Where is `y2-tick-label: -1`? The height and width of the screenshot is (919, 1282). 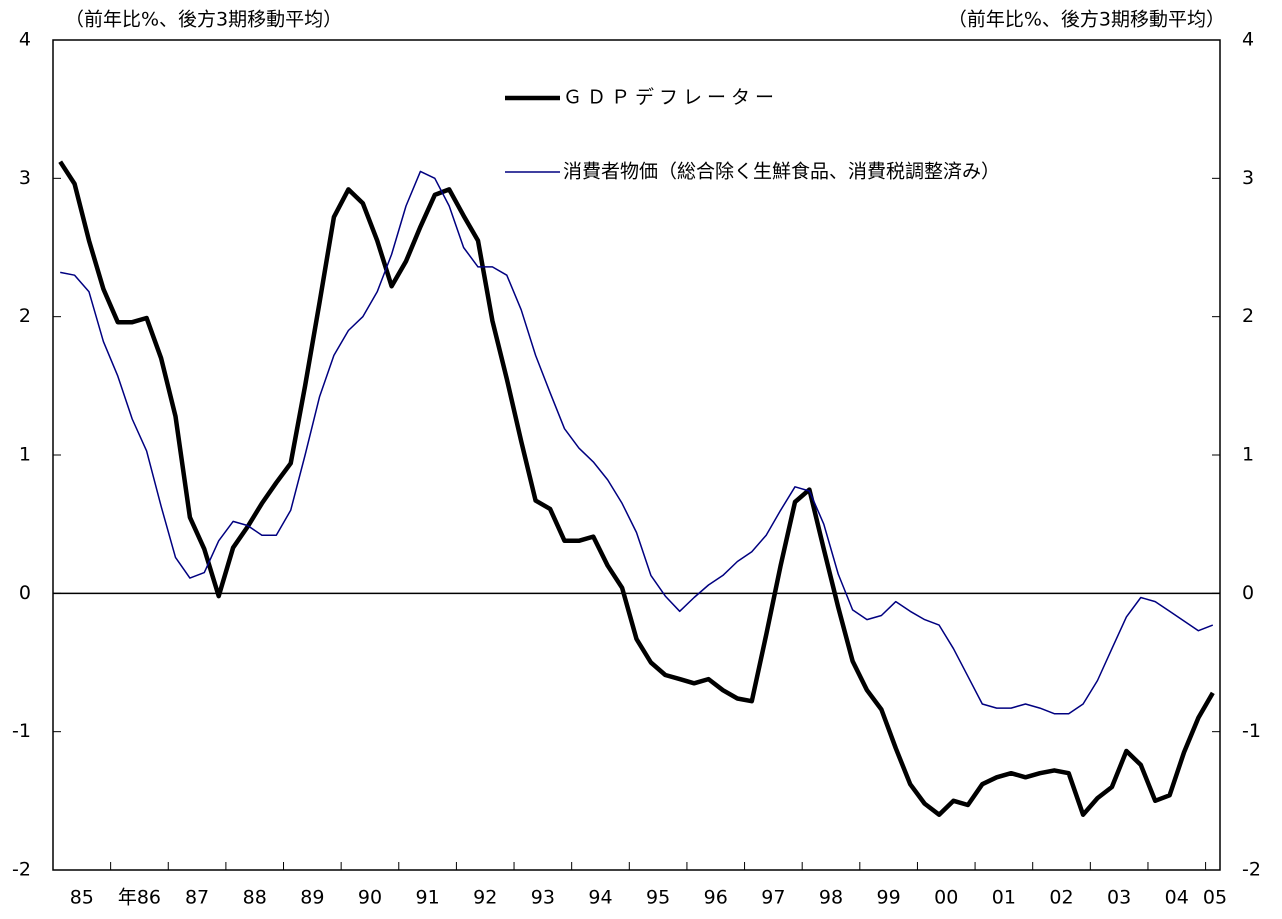
y2-tick-label: -1 is located at coordinates (1251, 731).